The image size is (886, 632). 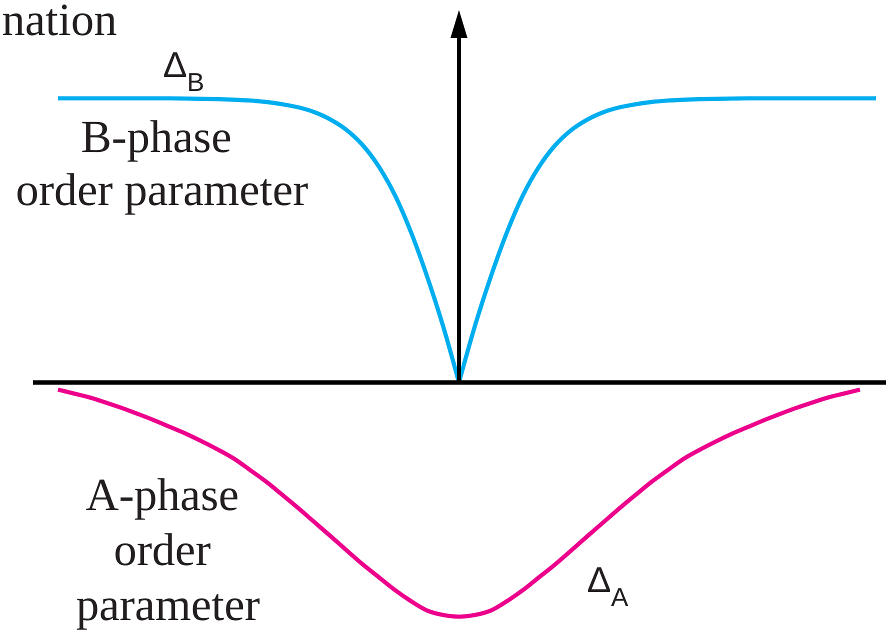 What do you see at coordinates (59, 22) in the screenshot?
I see `text: nation` at bounding box center [59, 22].